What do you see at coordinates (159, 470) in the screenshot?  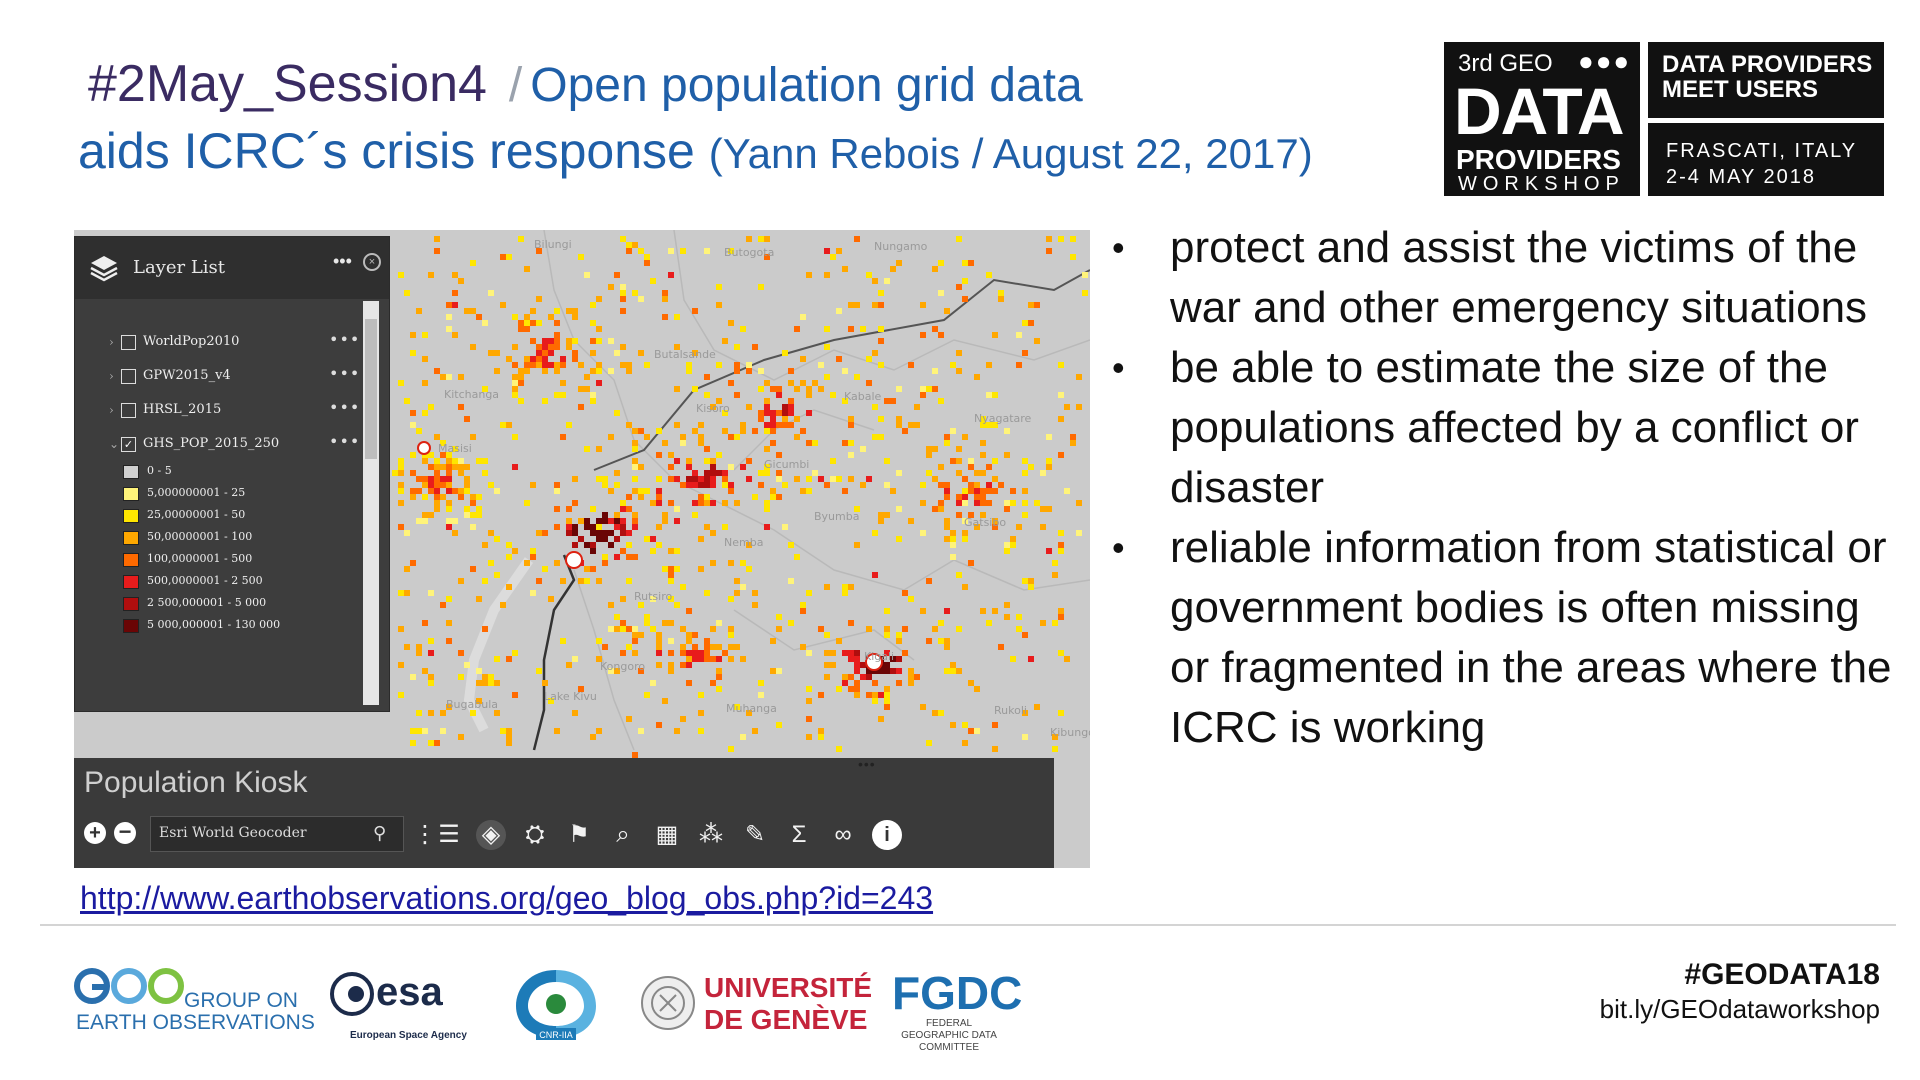 I see `legend-label: 0 - 5` at bounding box center [159, 470].